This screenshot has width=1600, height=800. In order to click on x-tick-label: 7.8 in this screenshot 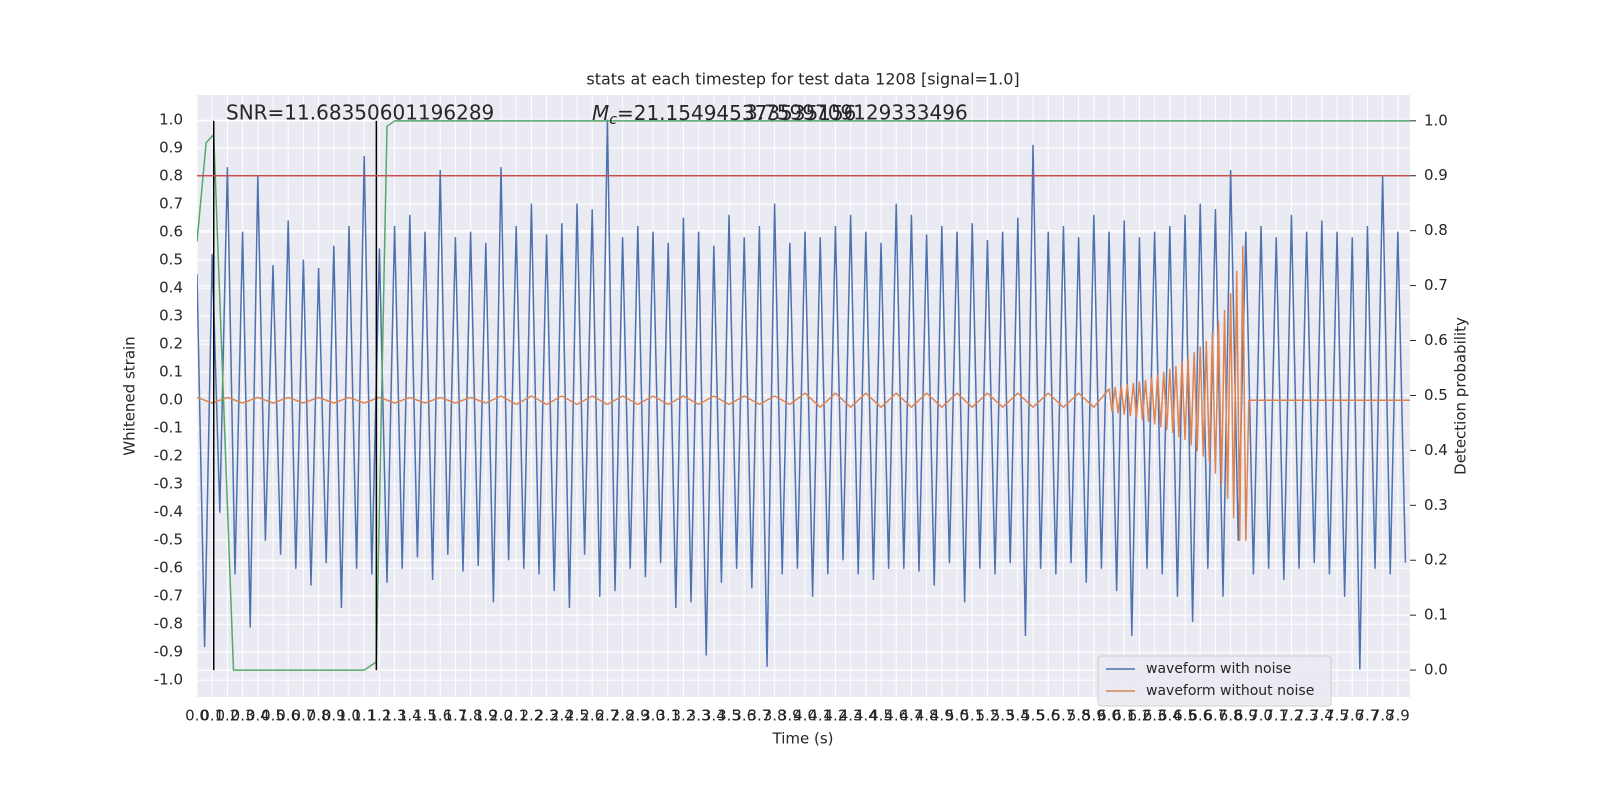, I will do `click(1383, 716)`.